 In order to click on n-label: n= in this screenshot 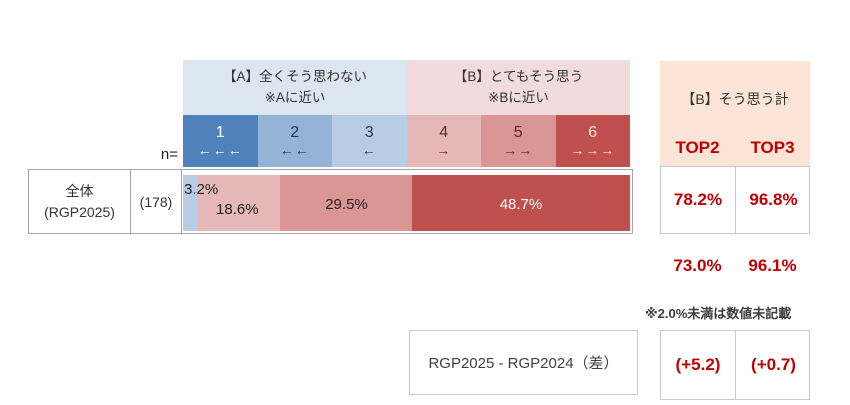, I will do `click(169, 154)`.